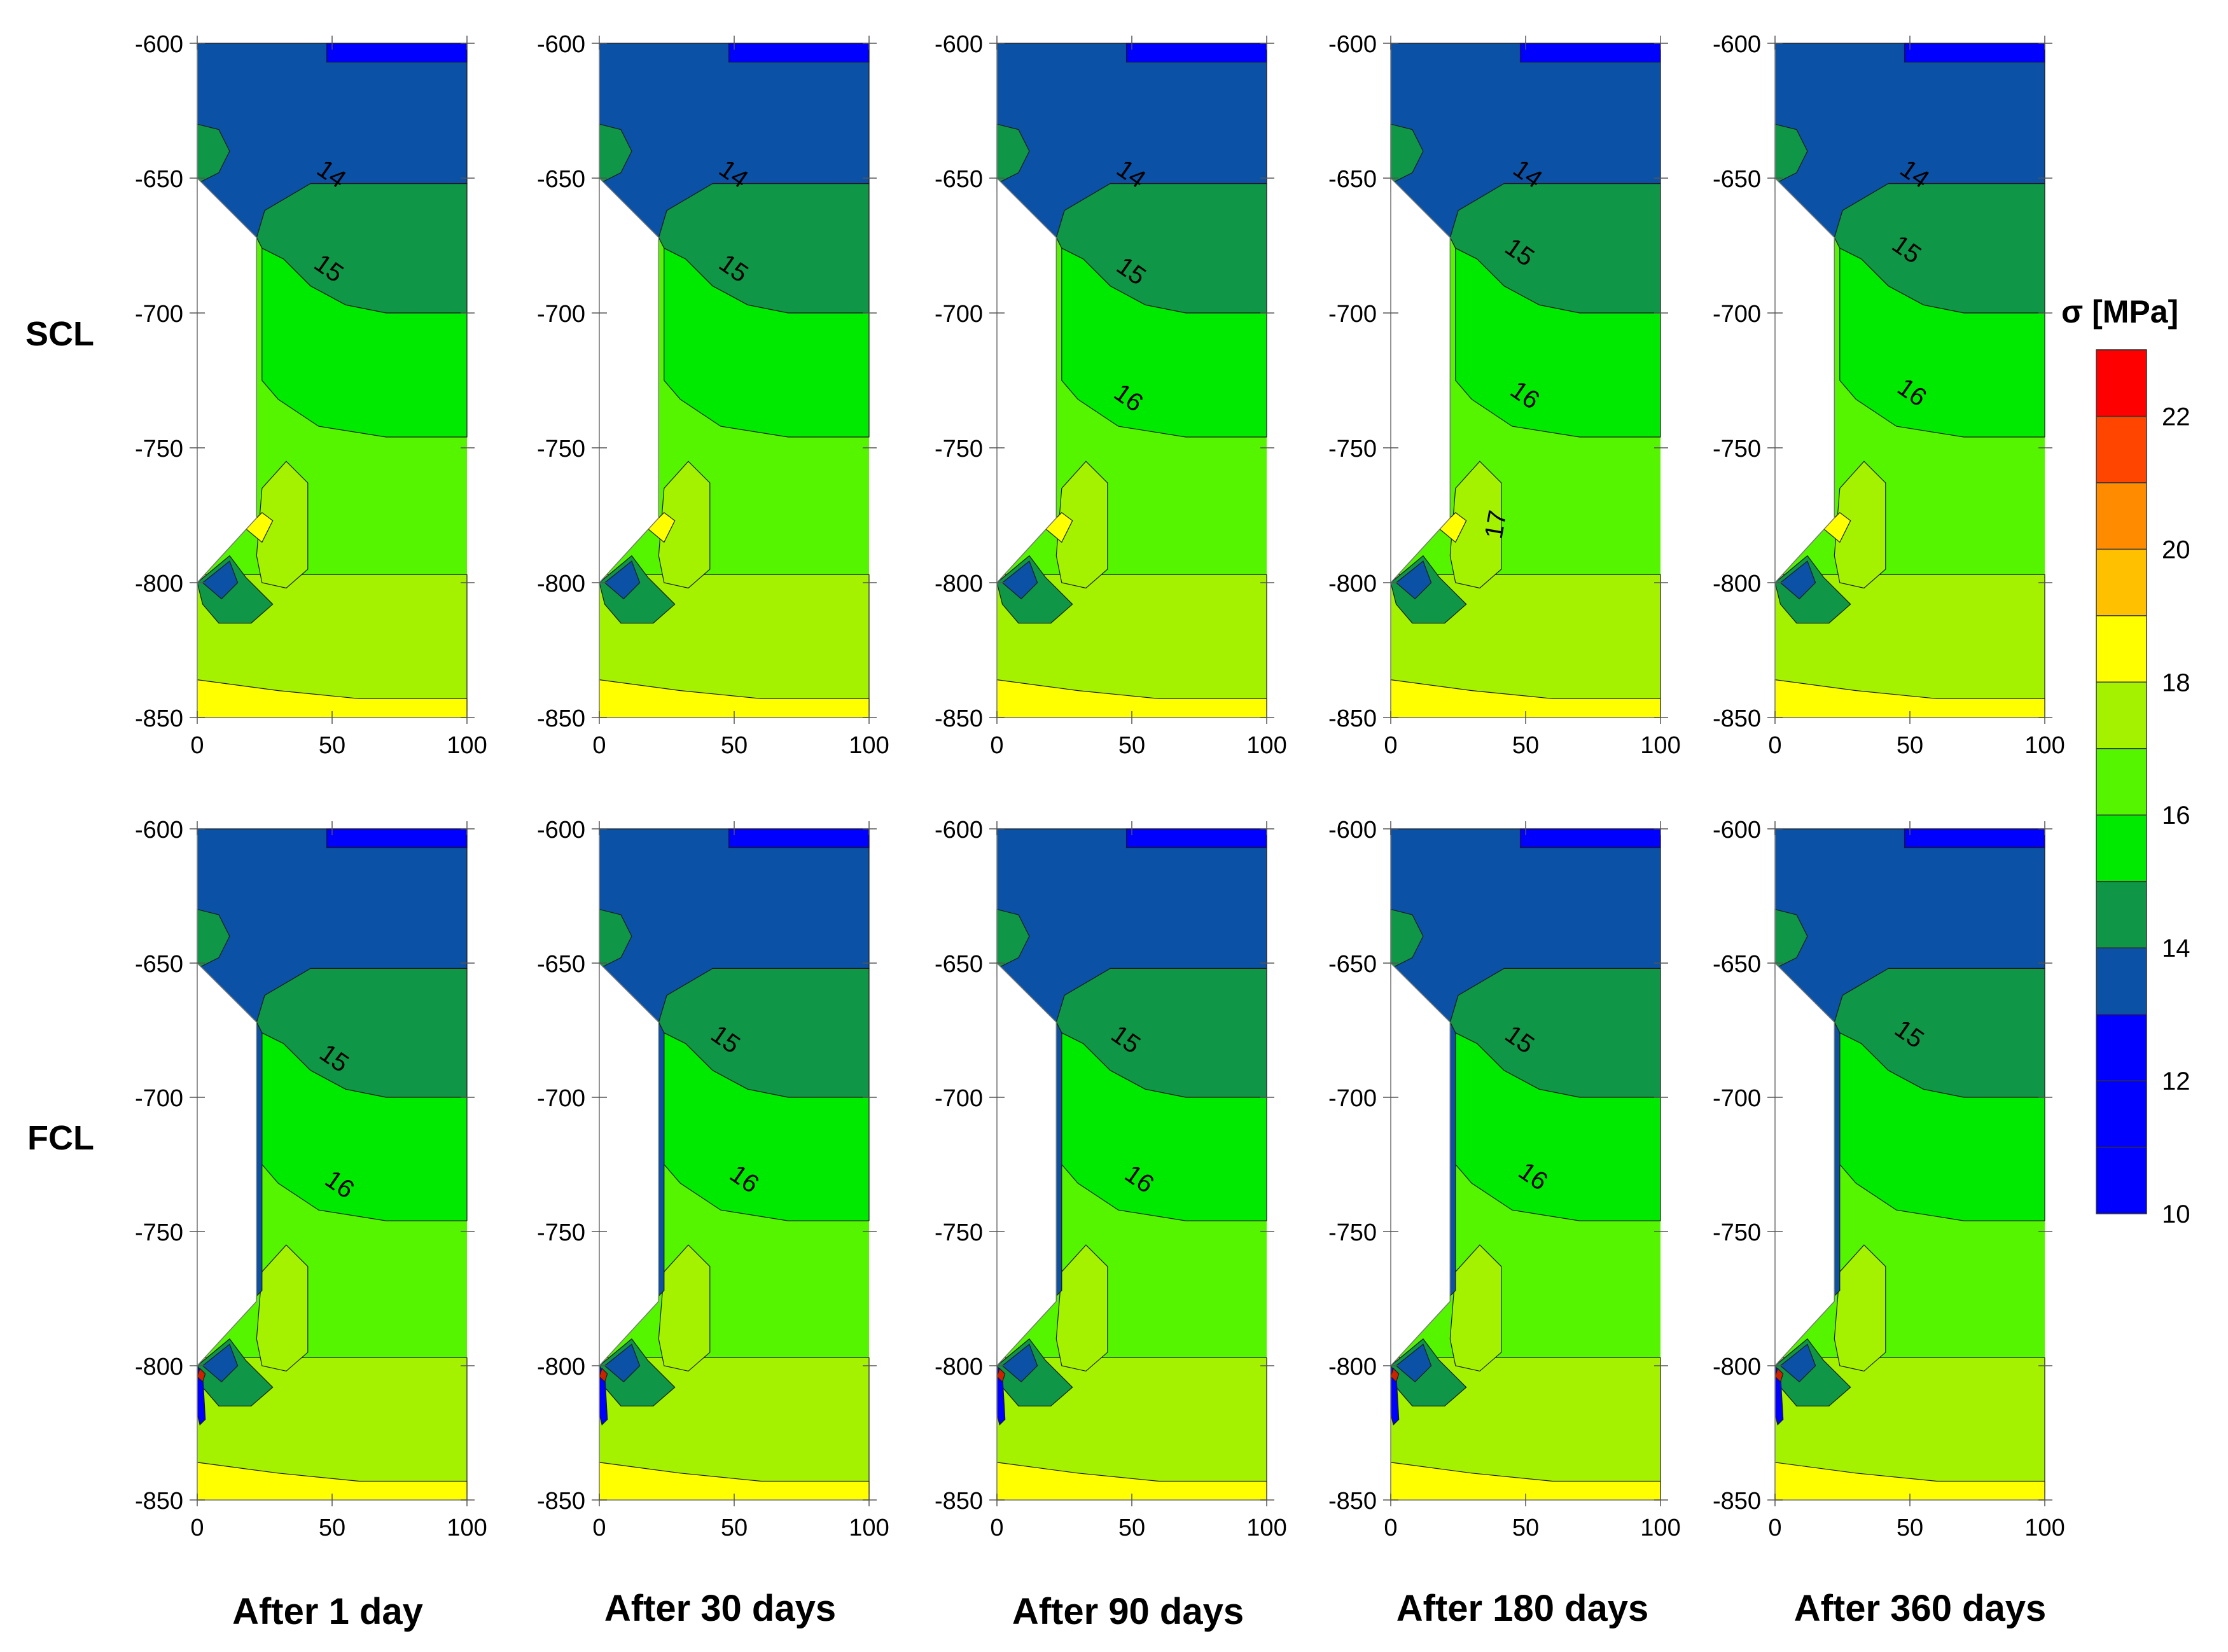  I want to click on caption-360-days: After 360 days, so click(1920, 1608).